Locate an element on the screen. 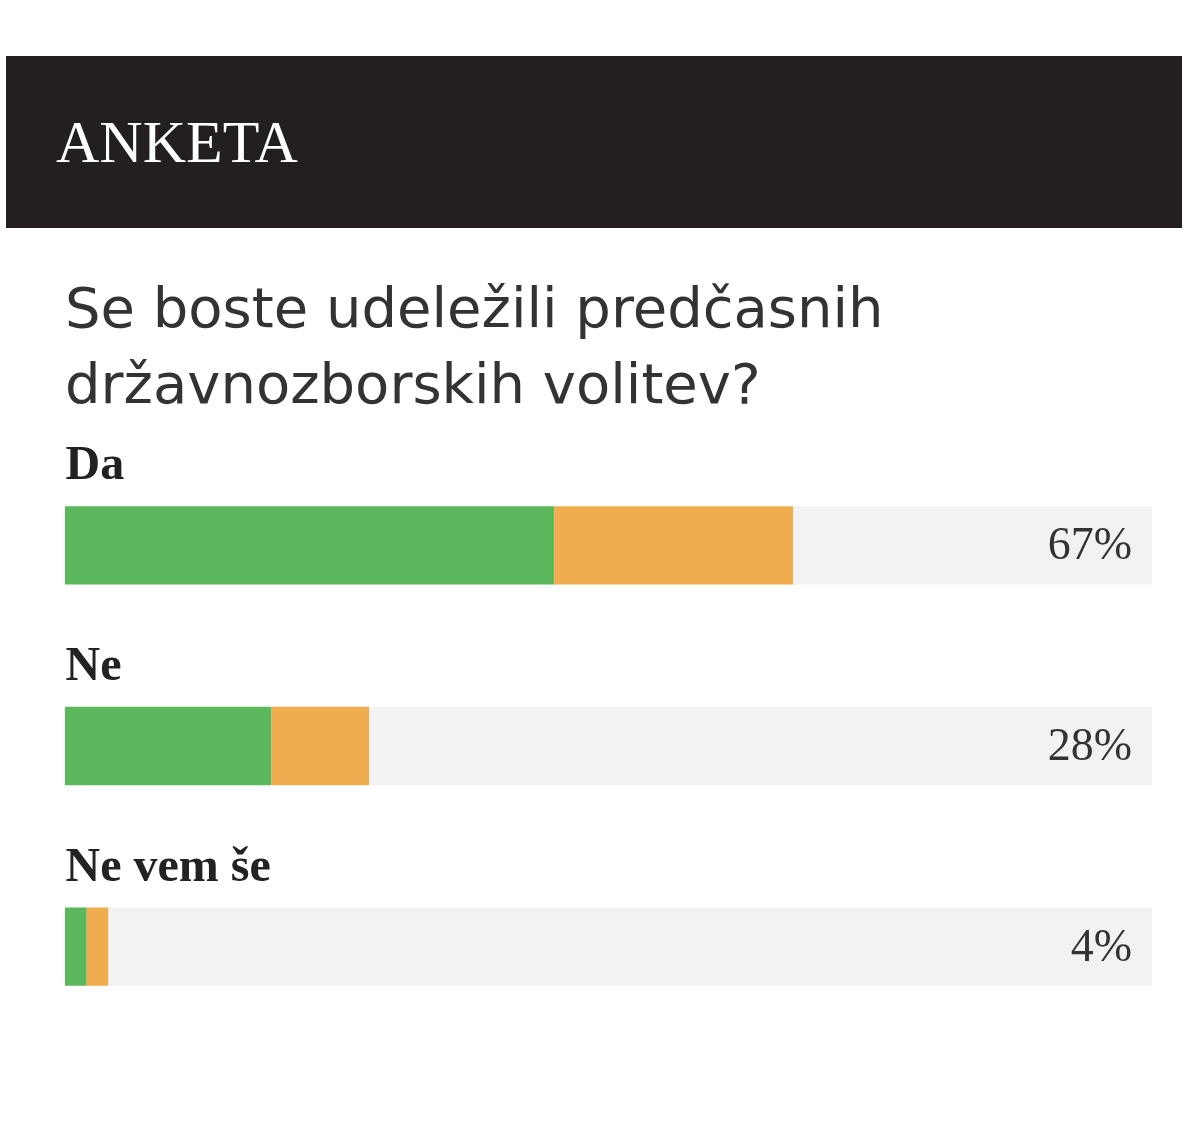 This screenshot has width=1200, height=1131. y-tick-label: Ne vem še is located at coordinates (168, 864).